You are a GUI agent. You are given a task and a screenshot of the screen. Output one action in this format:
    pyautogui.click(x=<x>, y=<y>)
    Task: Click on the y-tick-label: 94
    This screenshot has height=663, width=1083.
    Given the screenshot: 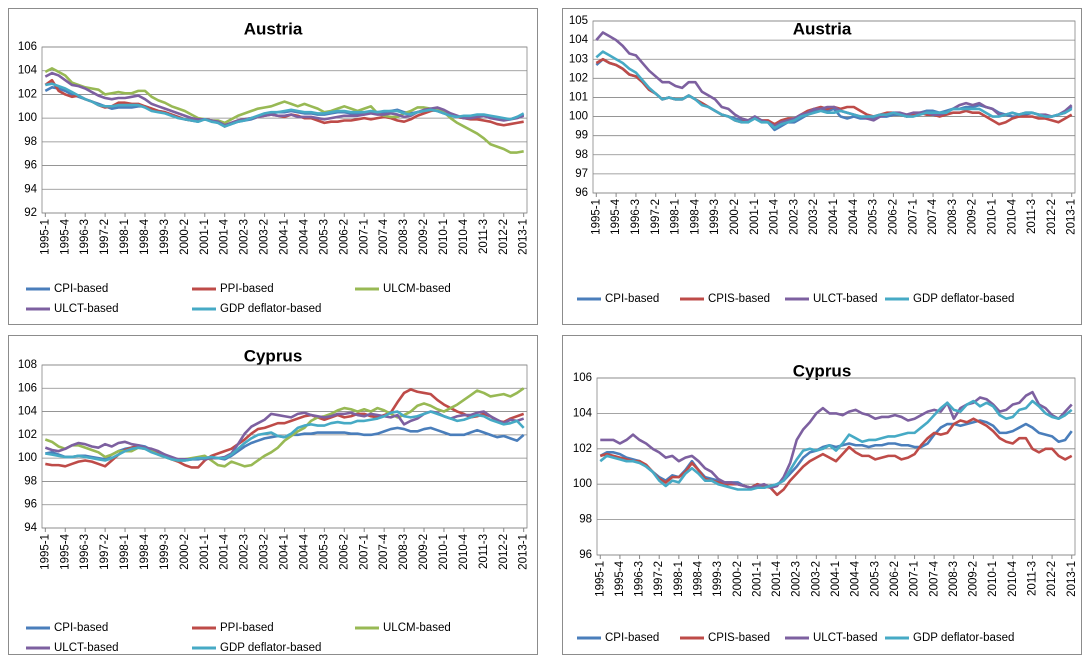 What is the action you would take?
    pyautogui.click(x=30, y=528)
    